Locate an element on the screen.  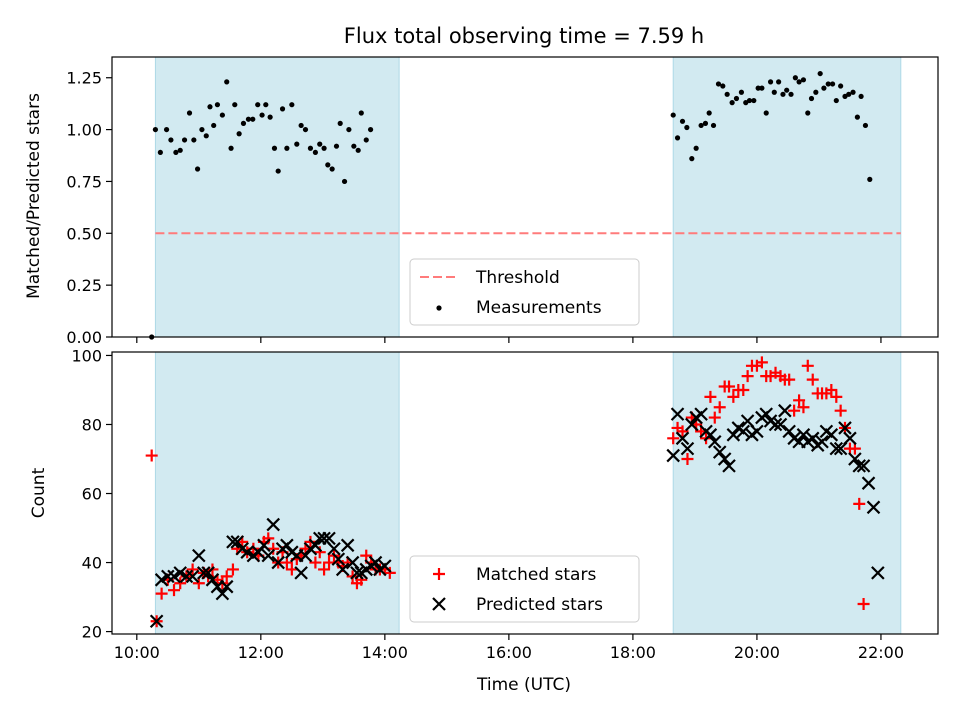
y-tick-label: 80 is located at coordinates (92, 424).